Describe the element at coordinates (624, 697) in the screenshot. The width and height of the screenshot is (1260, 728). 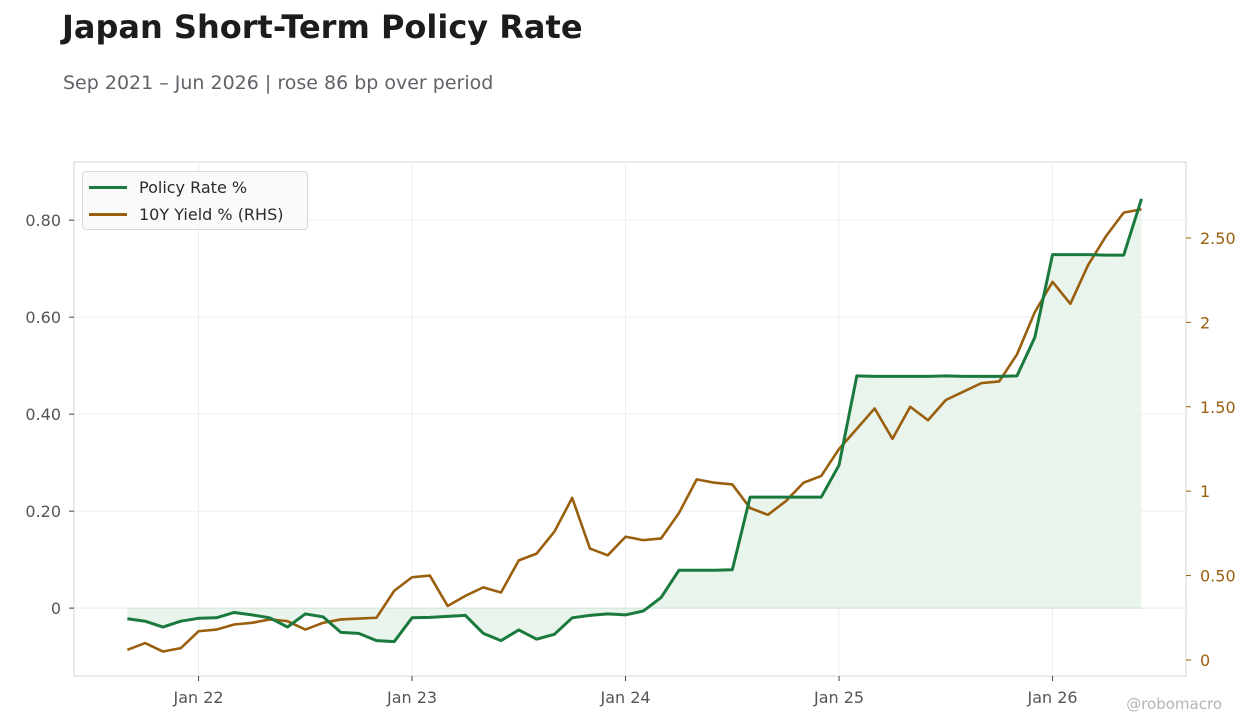
I see `x-tick-label: Jan 24` at that location.